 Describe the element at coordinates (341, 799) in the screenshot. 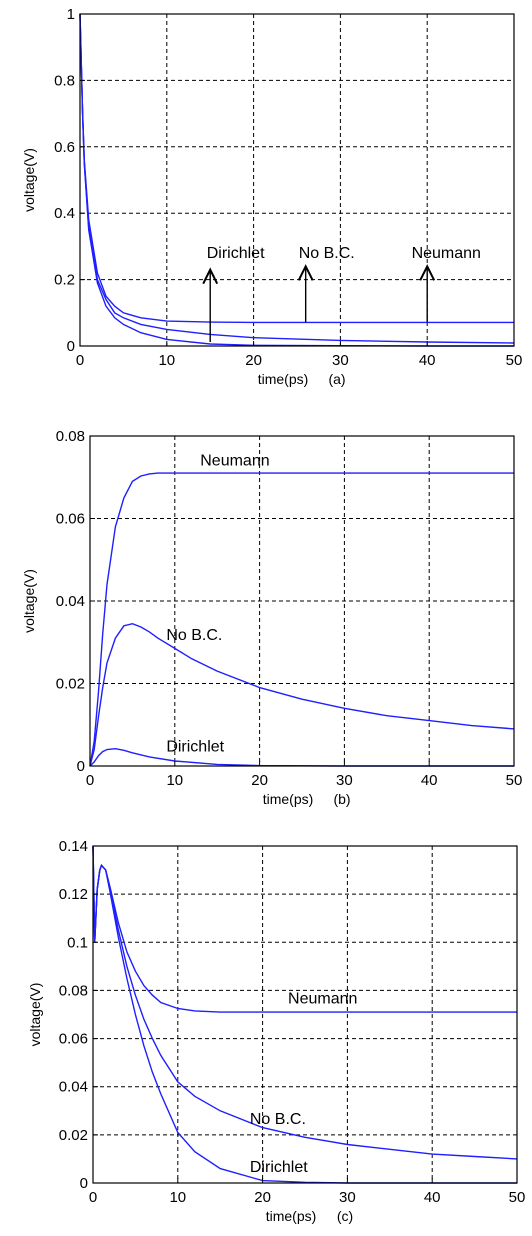

I see `panel-label: (b)` at that location.